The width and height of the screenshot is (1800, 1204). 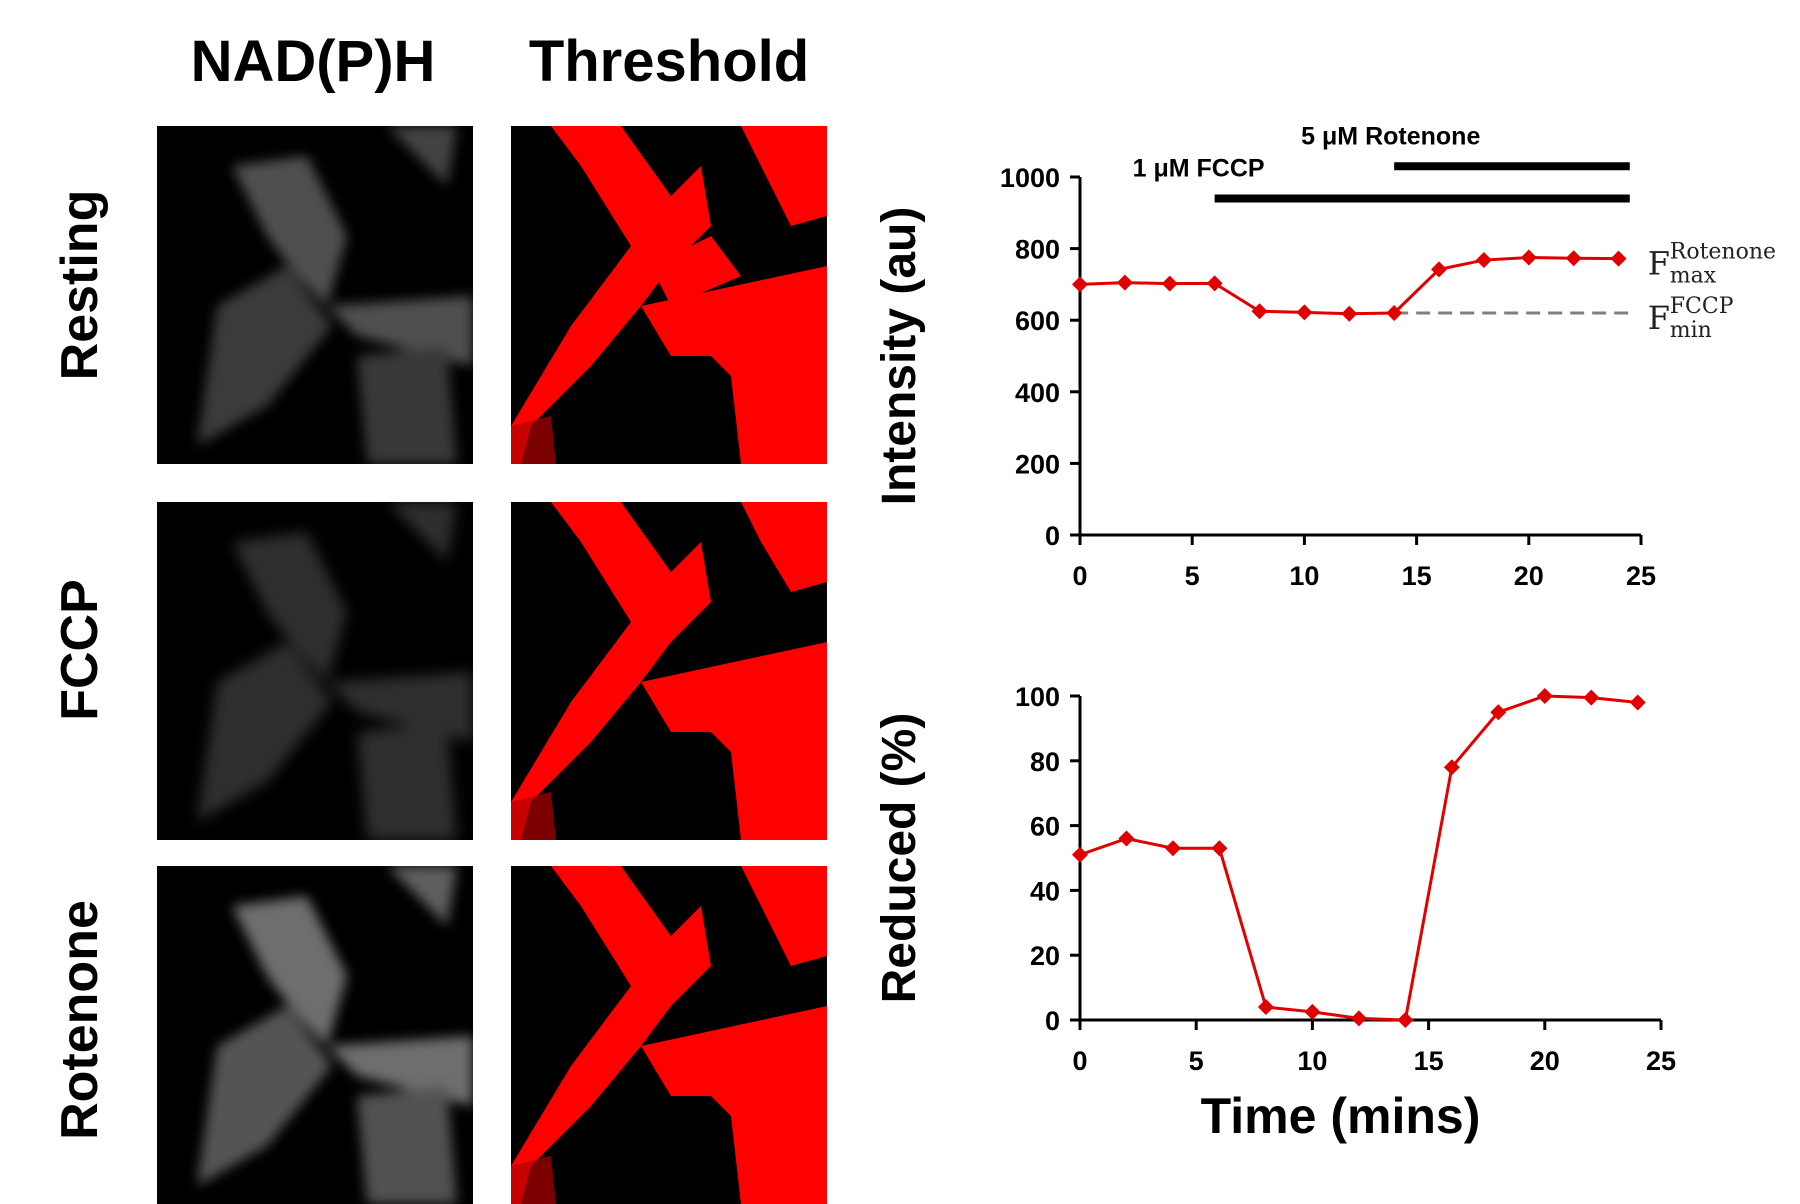 I want to click on y-tick-label: 600, so click(x=1037, y=321).